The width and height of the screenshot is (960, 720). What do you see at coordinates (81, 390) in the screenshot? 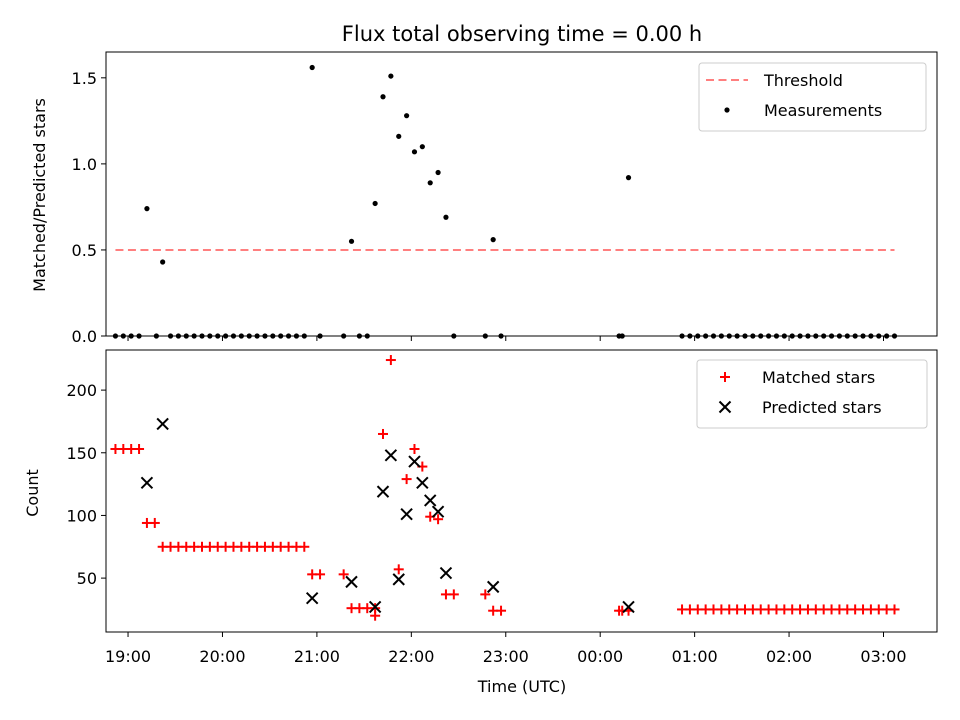
I see `y-tick-label: 200` at bounding box center [81, 390].